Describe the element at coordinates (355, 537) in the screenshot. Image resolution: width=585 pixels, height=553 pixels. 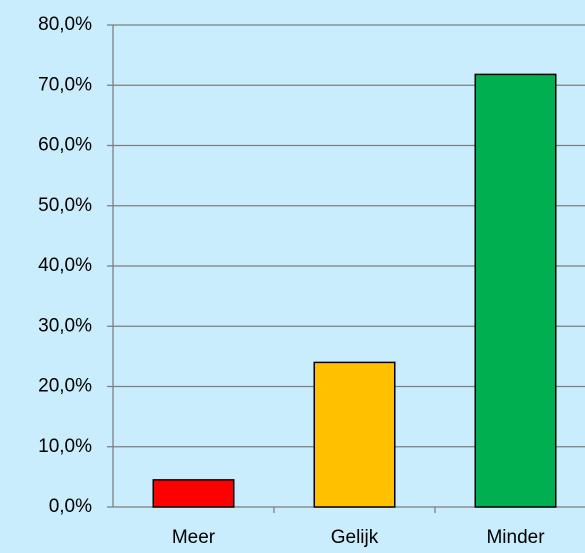
I see `x-tick-label: Gelijk` at that location.